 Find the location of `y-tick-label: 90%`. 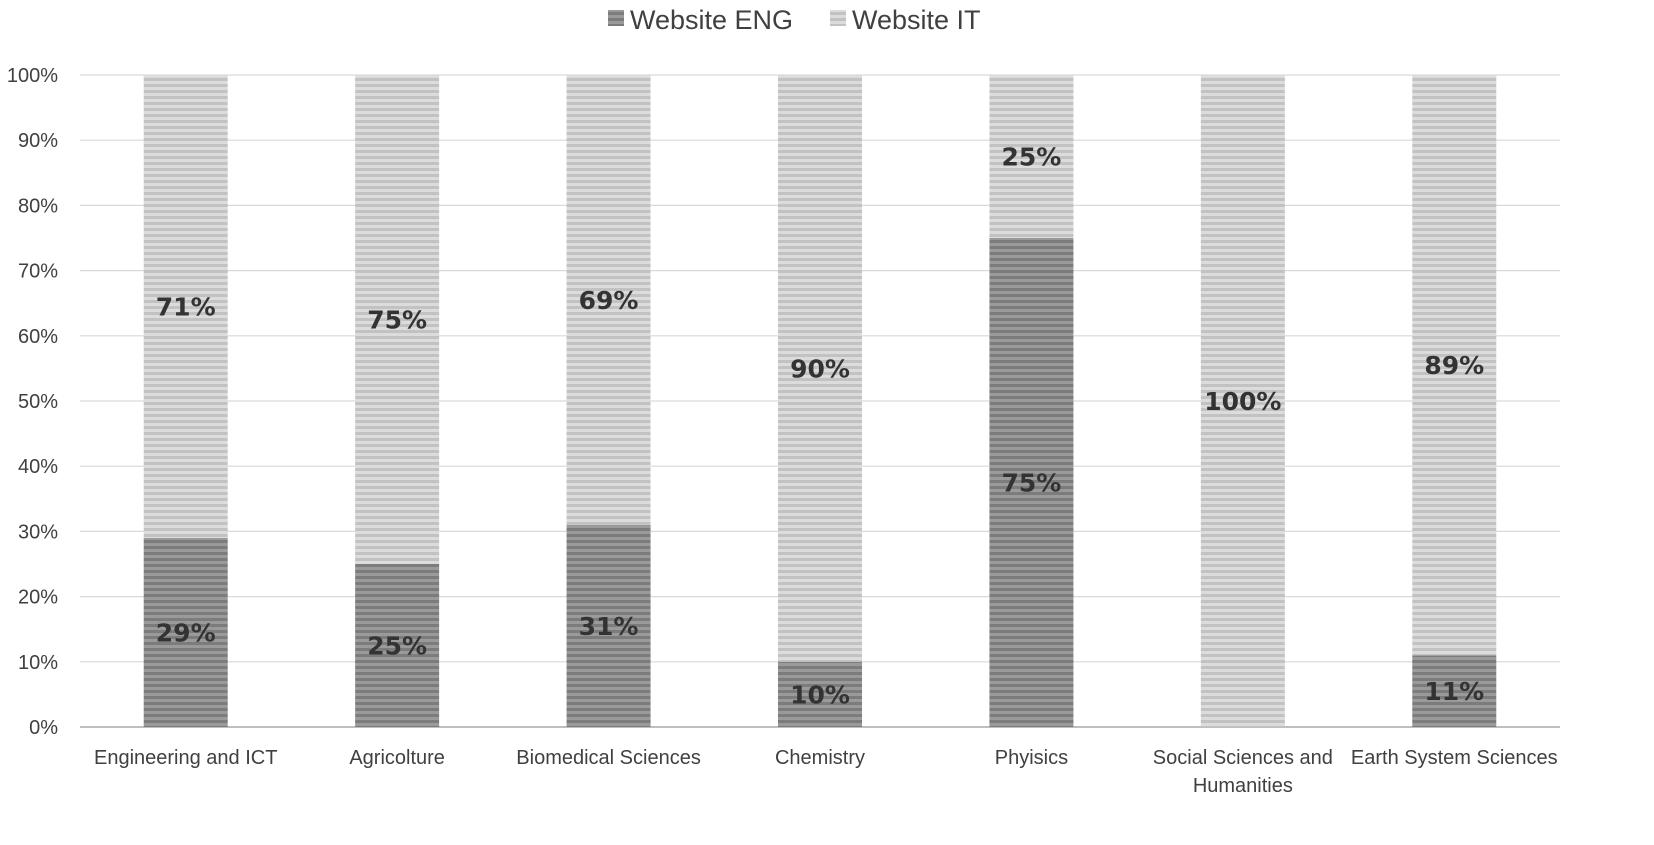

y-tick-label: 90% is located at coordinates (38, 141).